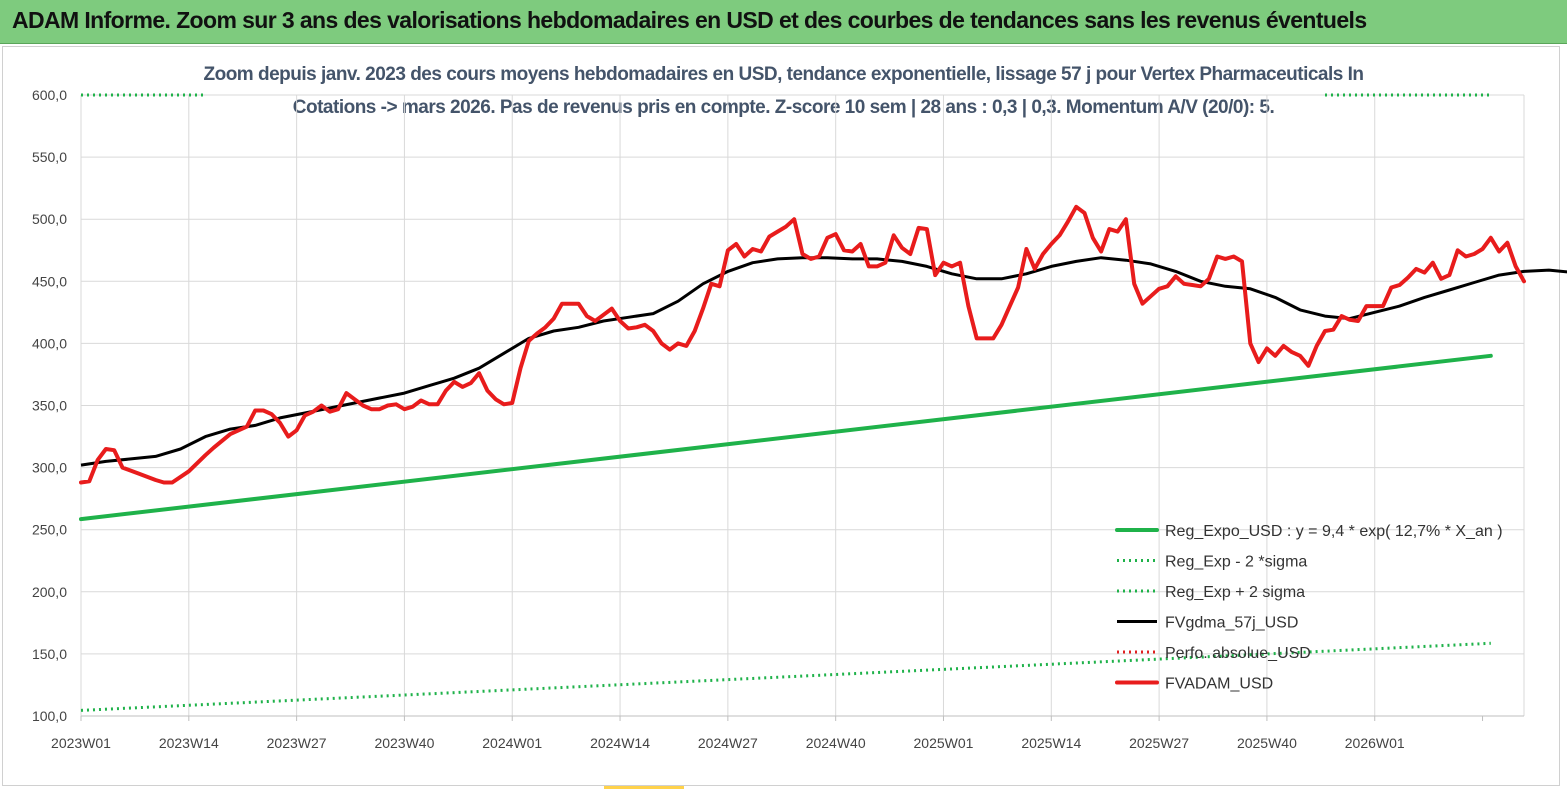  I want to click on x-tick-label: 2023W27, so click(297, 743).